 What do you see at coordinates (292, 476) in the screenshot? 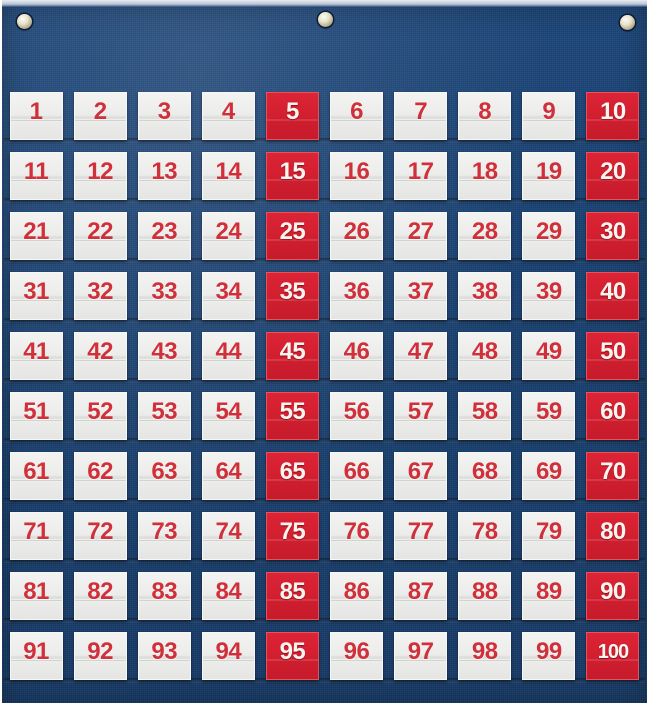
I see `number-card-65: 65` at bounding box center [292, 476].